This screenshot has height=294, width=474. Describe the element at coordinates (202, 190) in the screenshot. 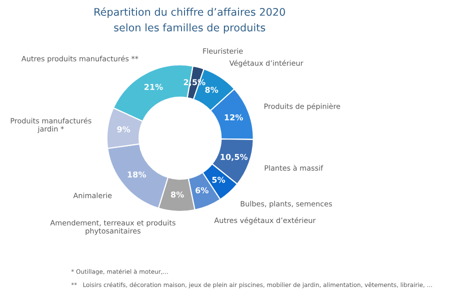

I see `data-label: 6%` at that location.